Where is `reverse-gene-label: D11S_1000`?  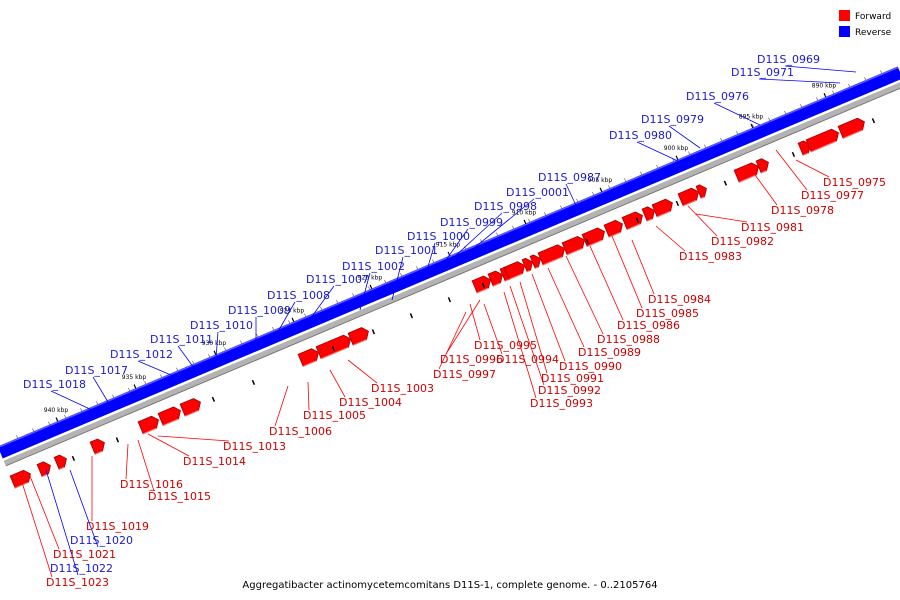
reverse-gene-label: D11S_1000 is located at coordinates (438, 236).